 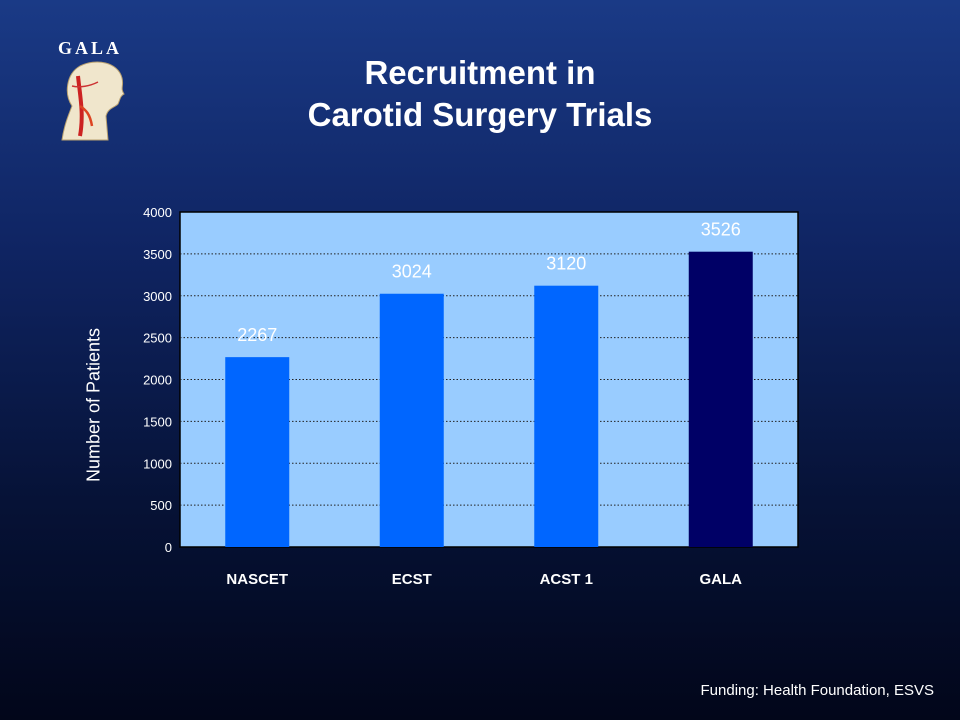 What do you see at coordinates (157, 338) in the screenshot?
I see `y-tick-label: 2500` at bounding box center [157, 338].